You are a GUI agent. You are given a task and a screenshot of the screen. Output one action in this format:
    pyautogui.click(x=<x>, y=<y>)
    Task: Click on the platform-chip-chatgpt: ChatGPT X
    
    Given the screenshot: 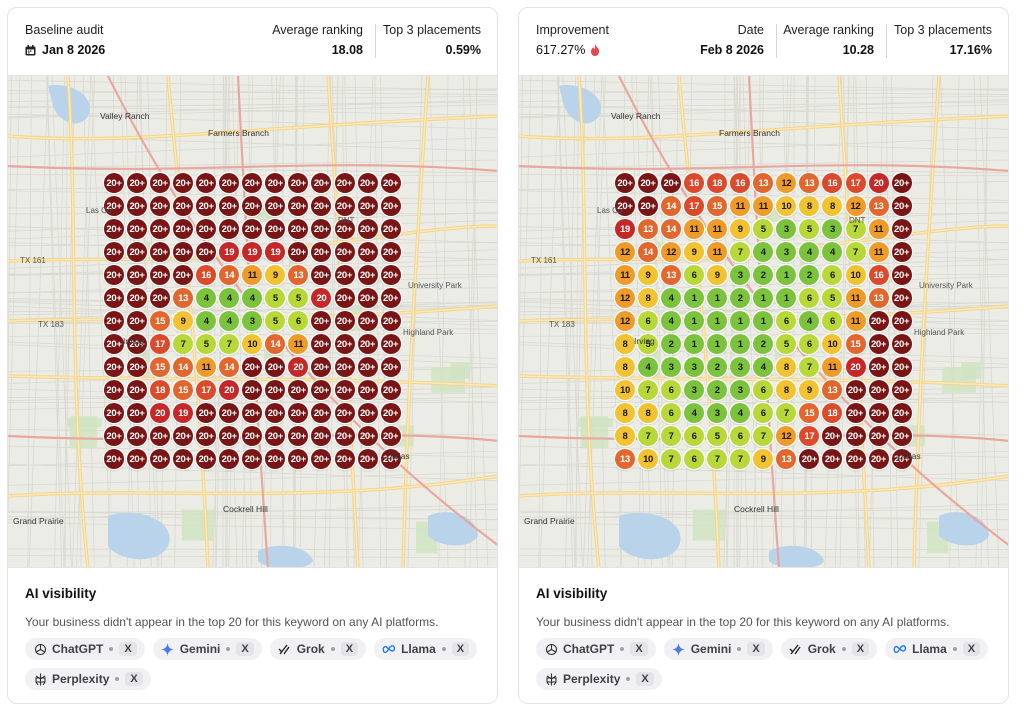 What is the action you would take?
    pyautogui.click(x=85, y=649)
    